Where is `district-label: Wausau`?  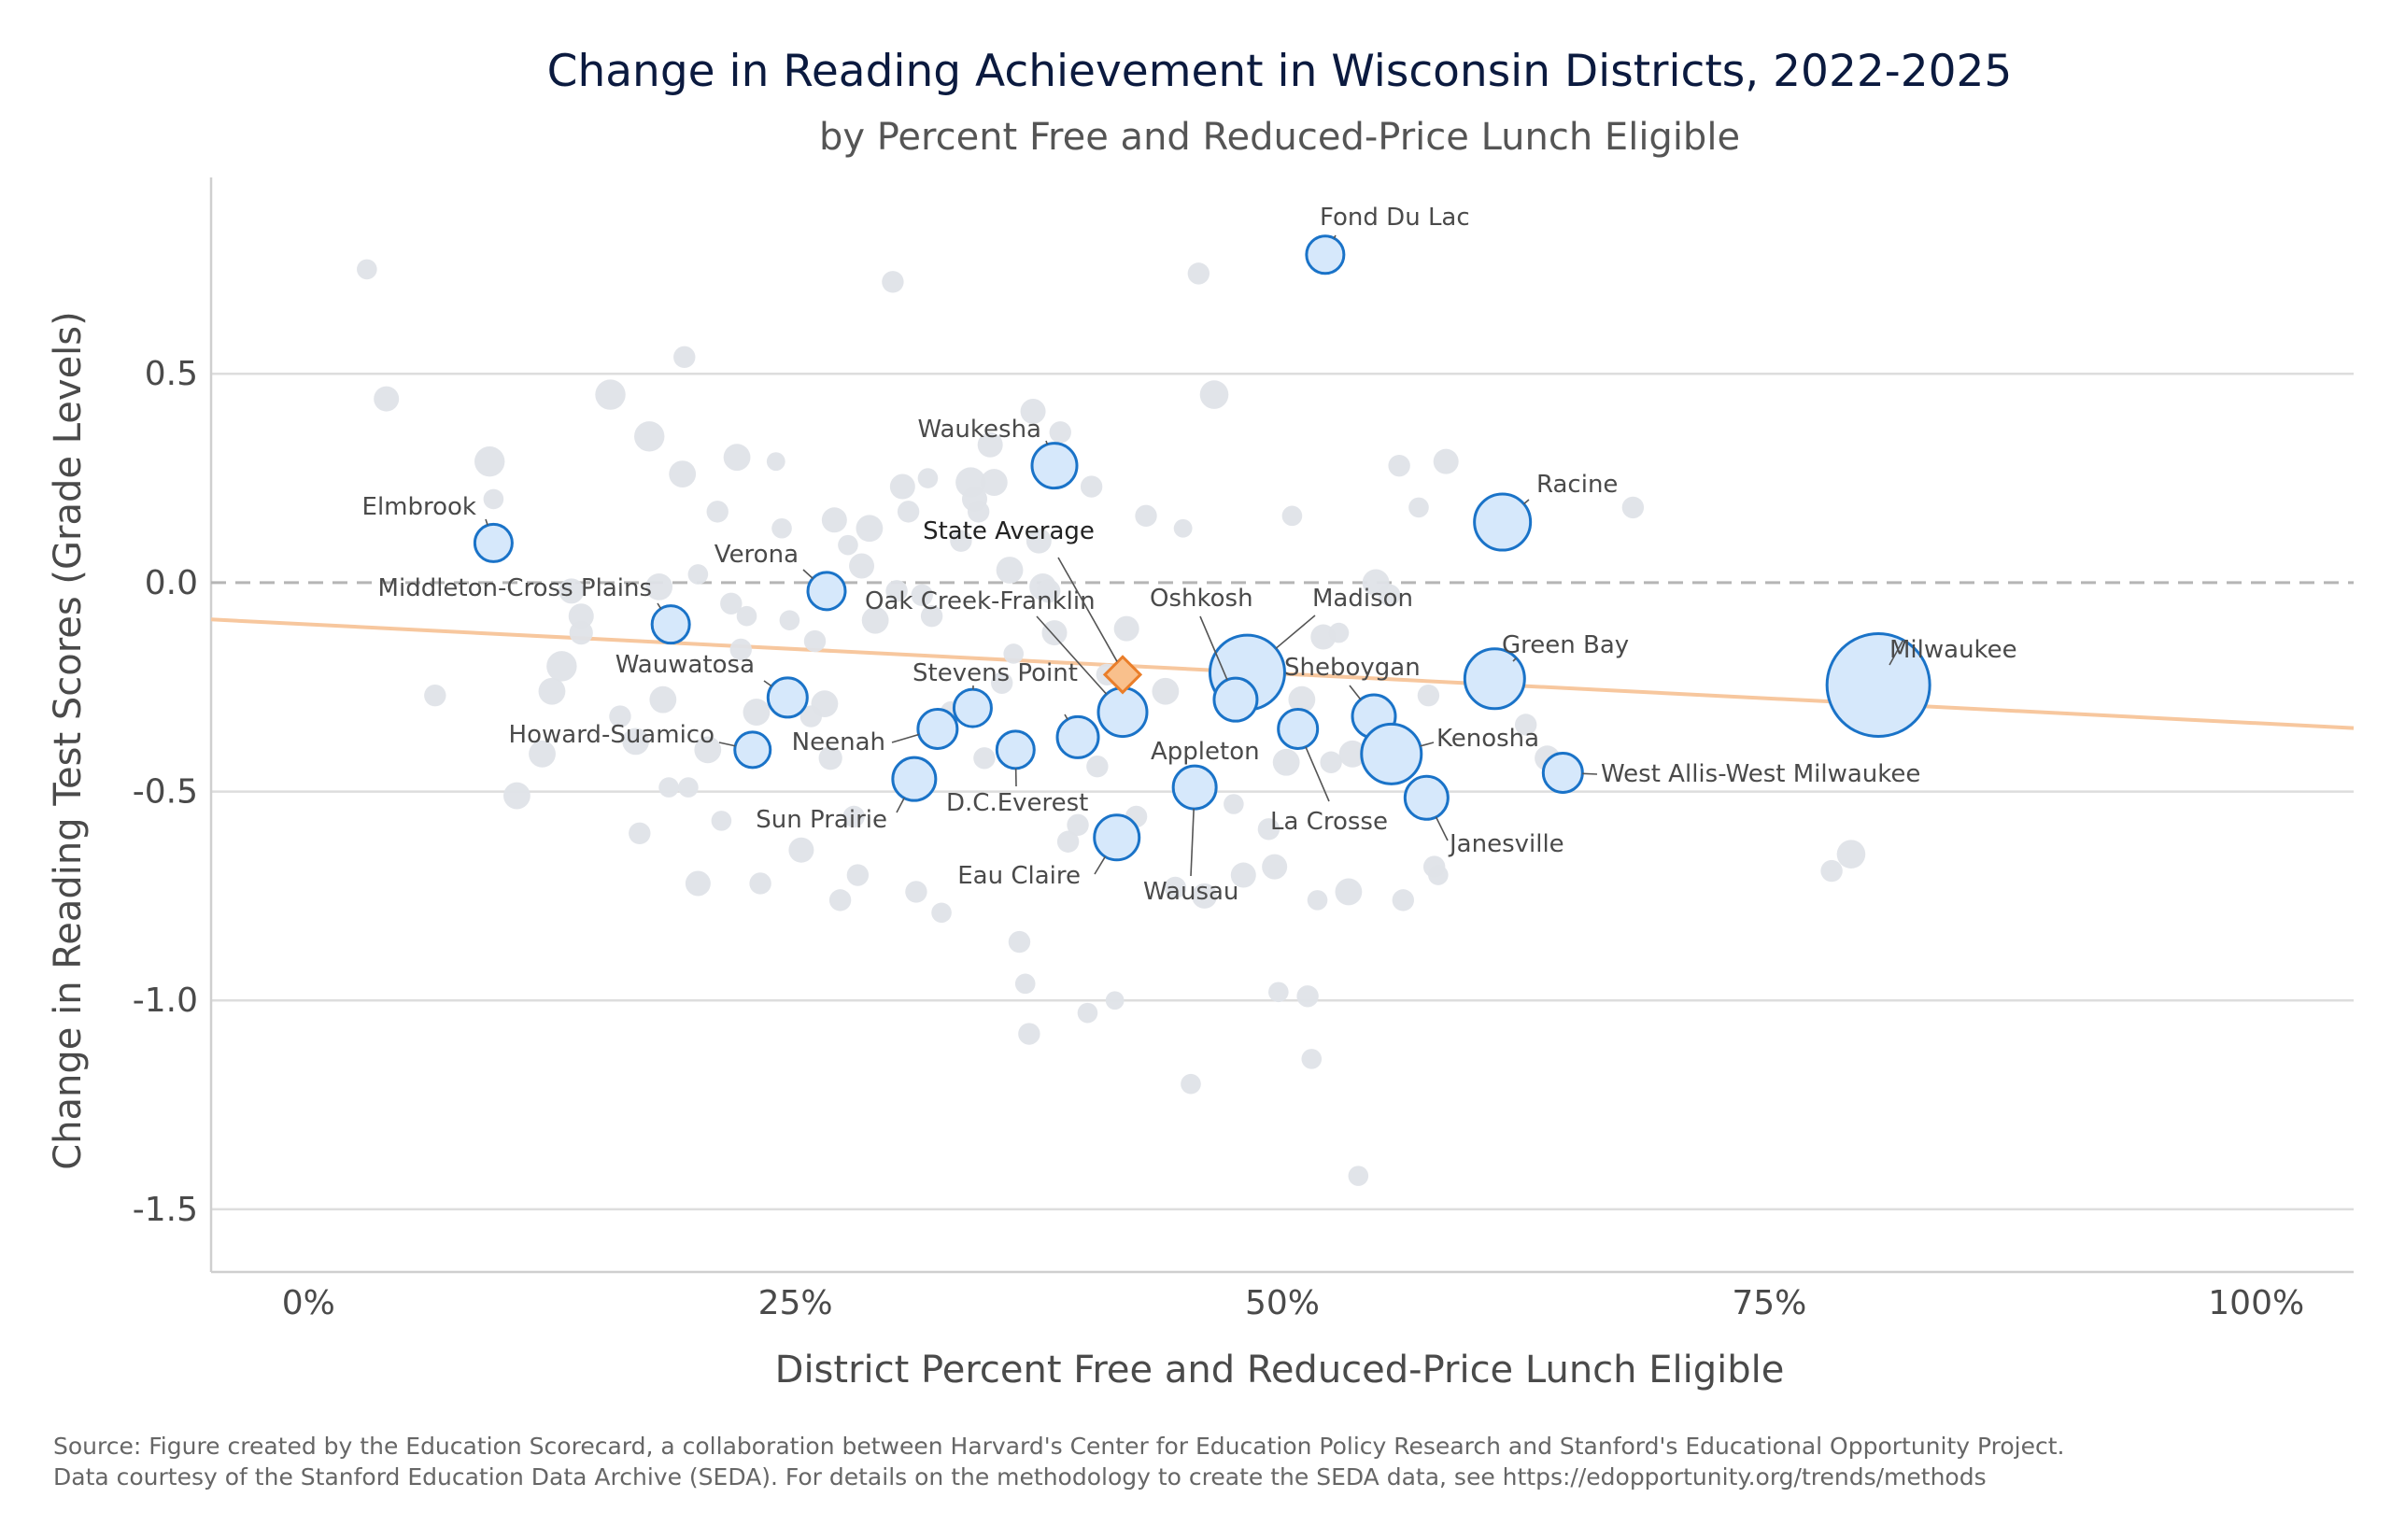
district-label: Wausau is located at coordinates (1190, 892).